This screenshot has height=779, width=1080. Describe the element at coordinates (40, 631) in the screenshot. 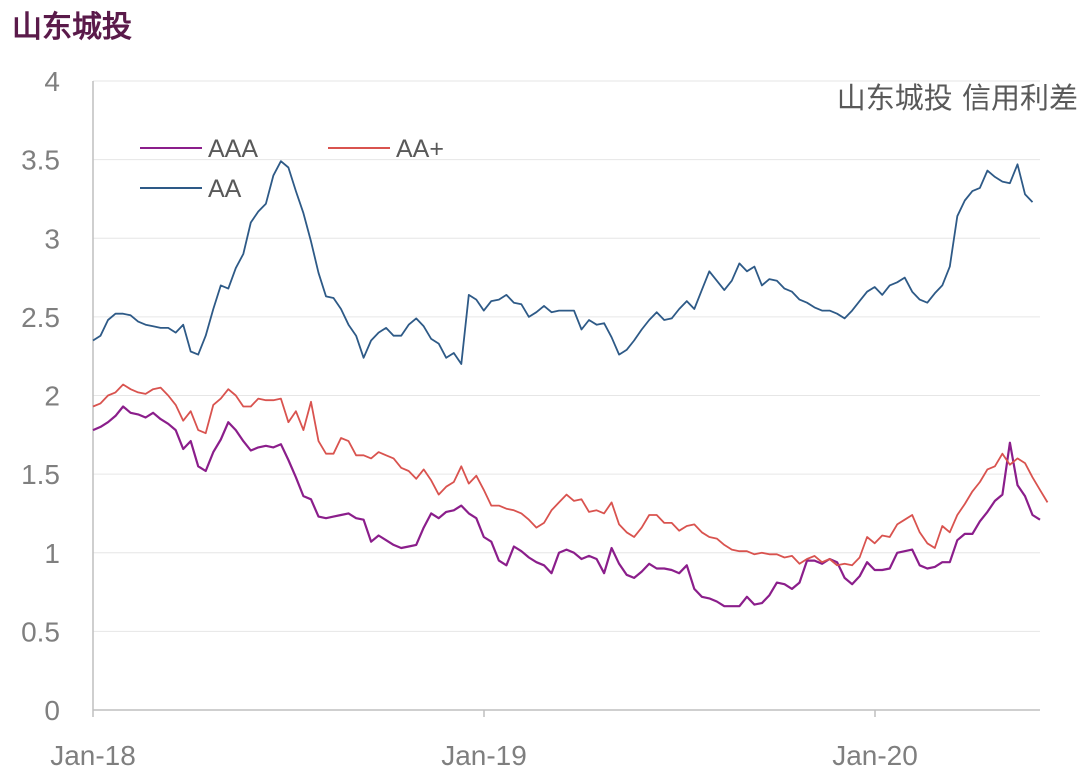

I see `y-tick-label: 0.5` at that location.